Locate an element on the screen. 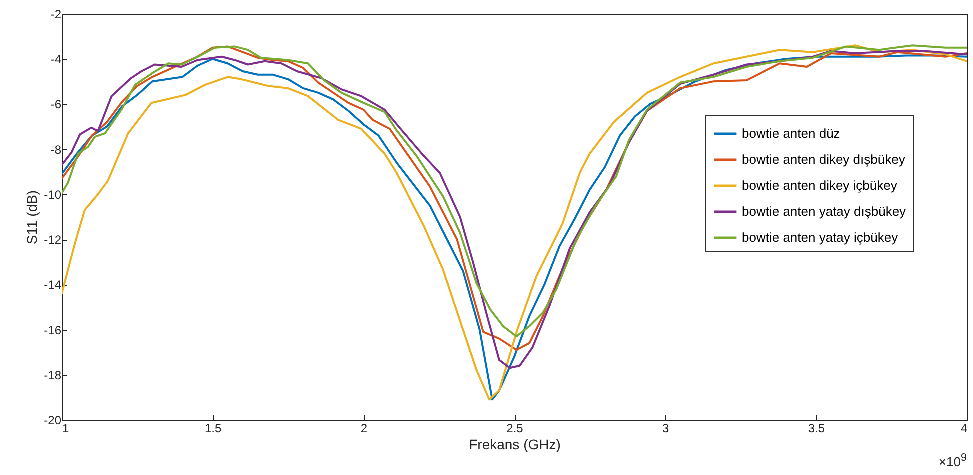 This screenshot has width=973, height=475. x-tick-label: 1.5 is located at coordinates (213, 429).